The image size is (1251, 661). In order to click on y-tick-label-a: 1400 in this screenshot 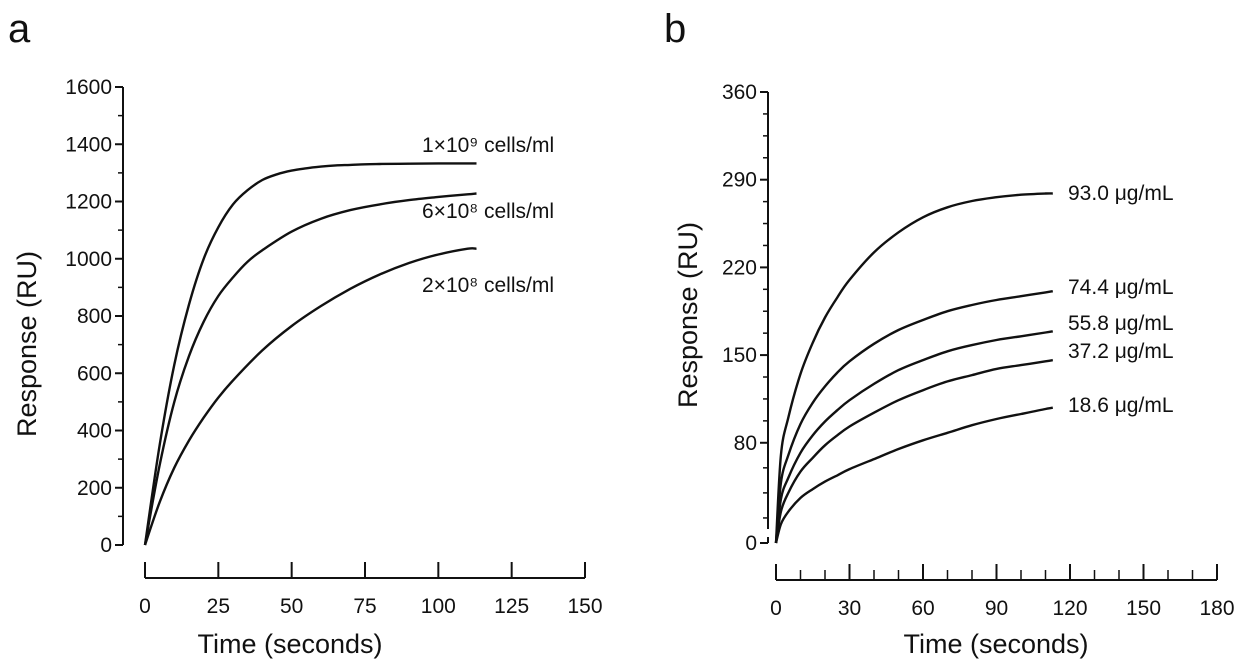, I will do `click(88, 144)`.